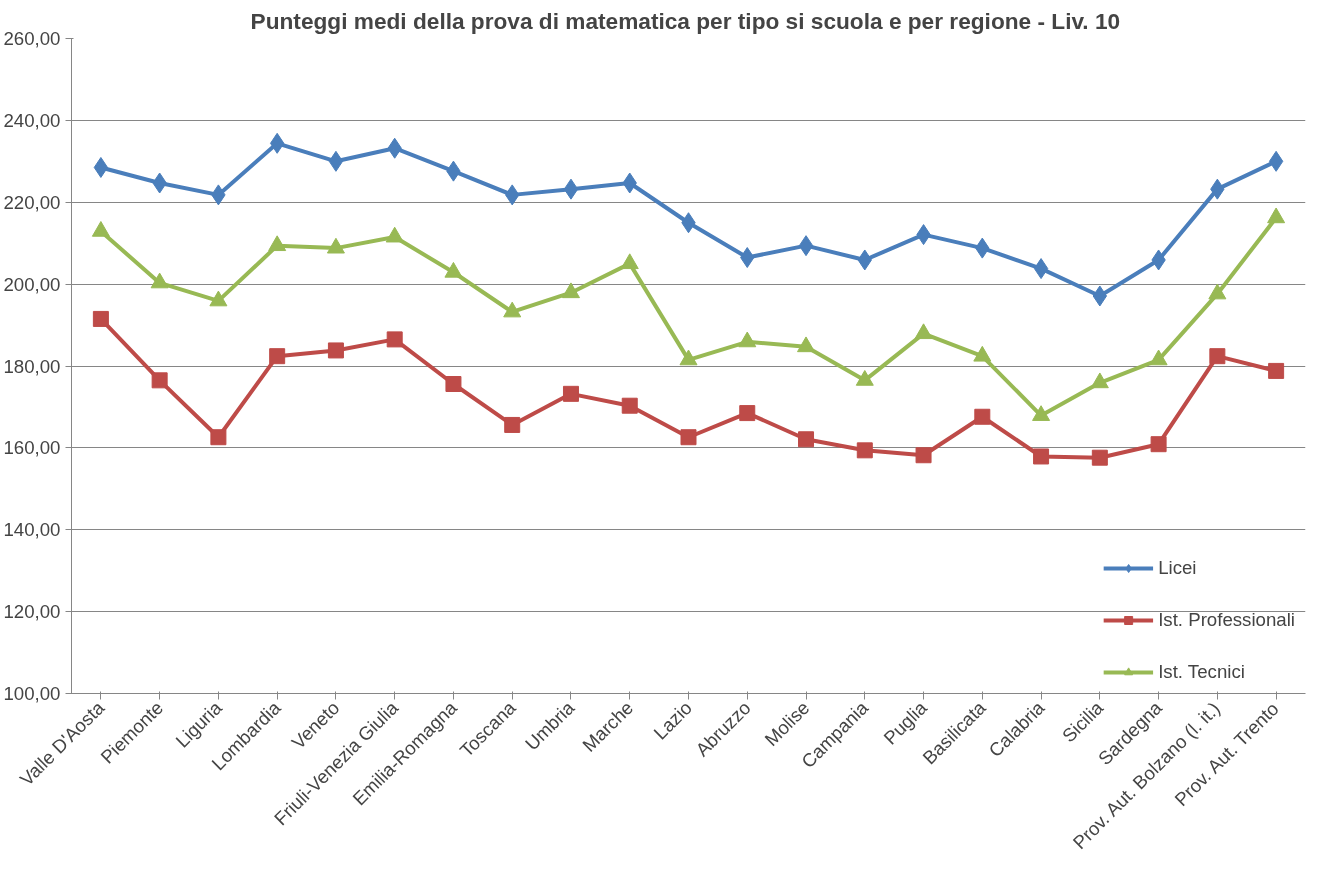 This screenshot has width=1335, height=873. Describe the element at coordinates (1226, 620) in the screenshot. I see `legend-label: Ist. Professionali` at that location.